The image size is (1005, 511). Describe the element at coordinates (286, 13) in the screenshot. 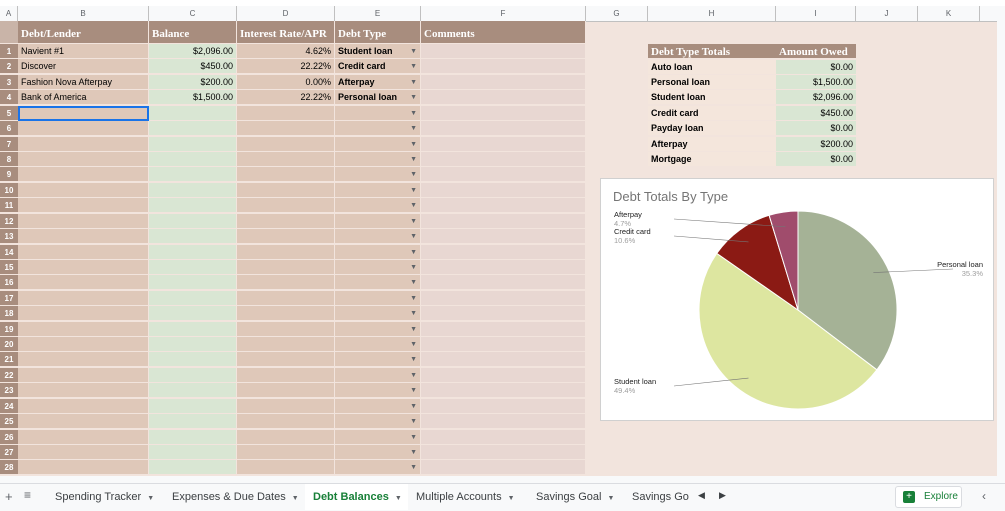

I see `column-header-d: D` at that location.